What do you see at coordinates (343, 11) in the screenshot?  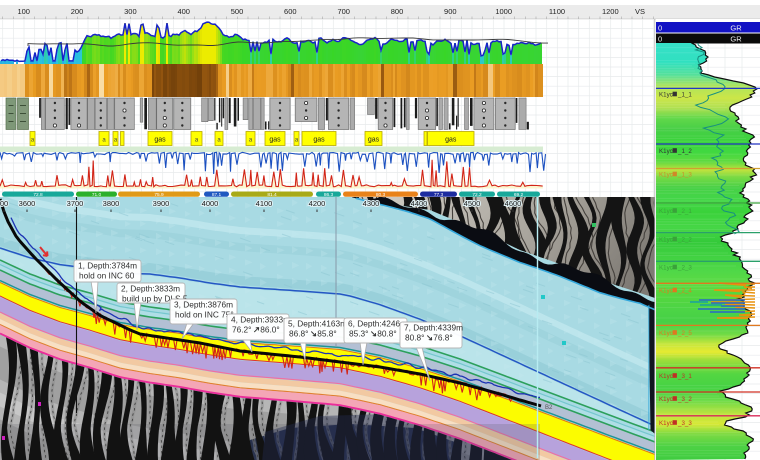 I see `svg-text: 700` at bounding box center [343, 11].